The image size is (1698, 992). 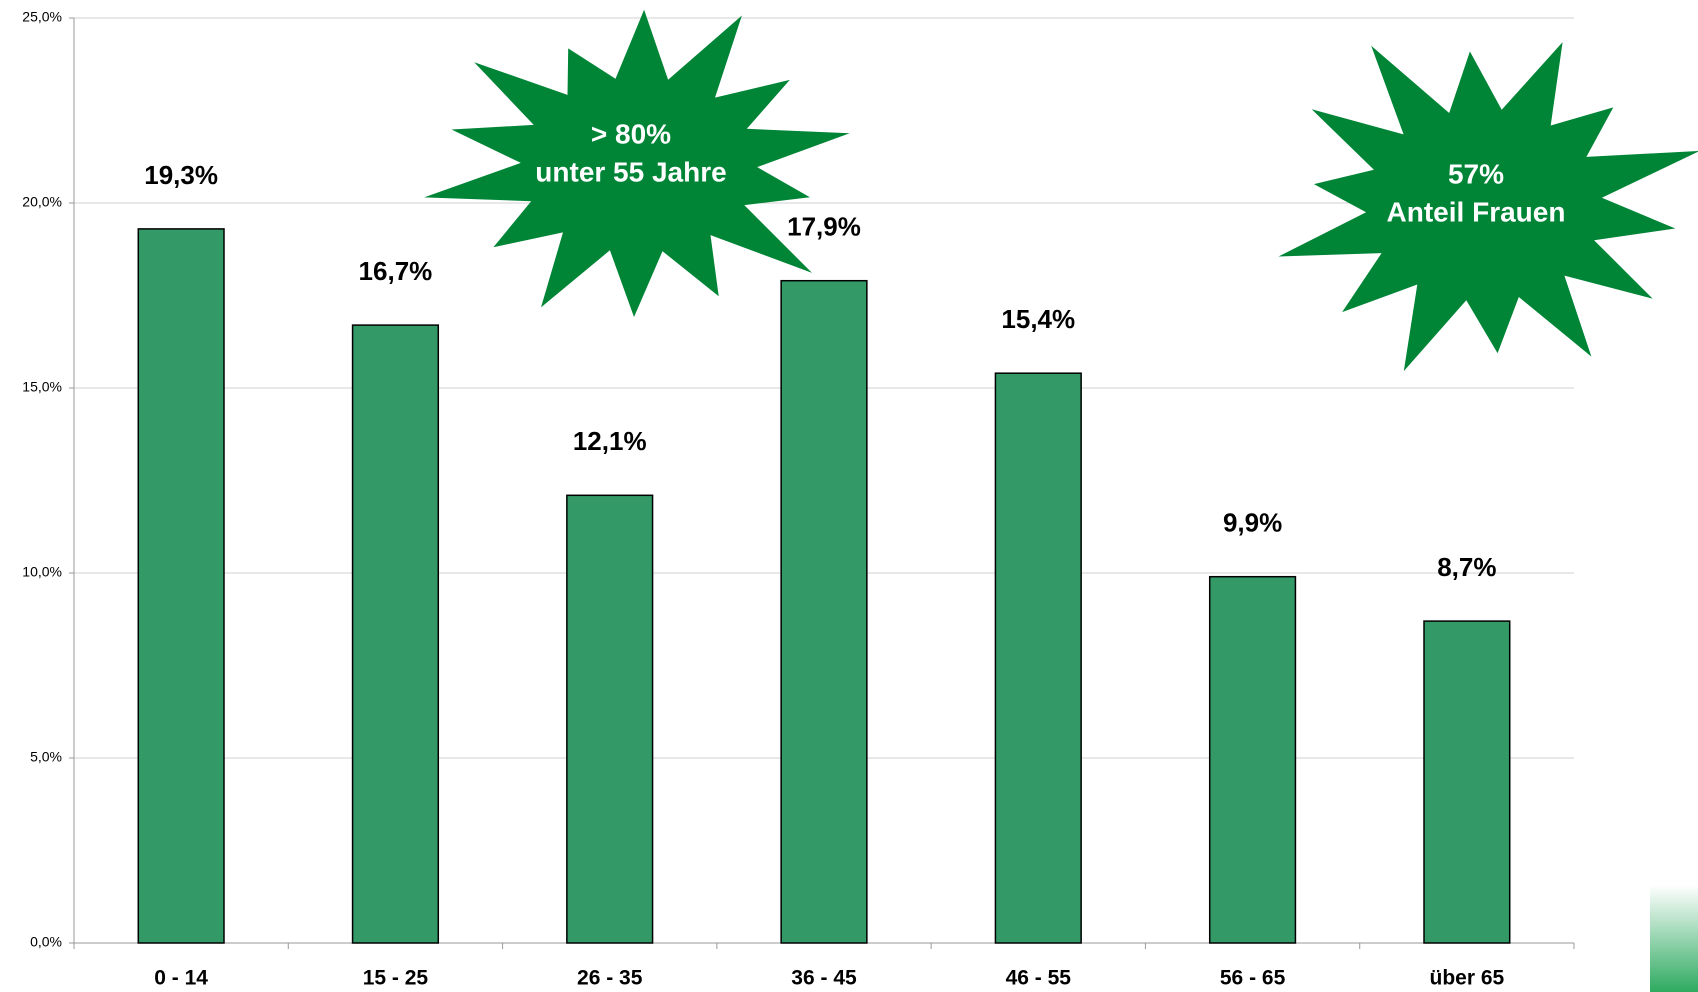 What do you see at coordinates (610, 978) in the screenshot?
I see `x-tick-label: 26 - 35` at bounding box center [610, 978].